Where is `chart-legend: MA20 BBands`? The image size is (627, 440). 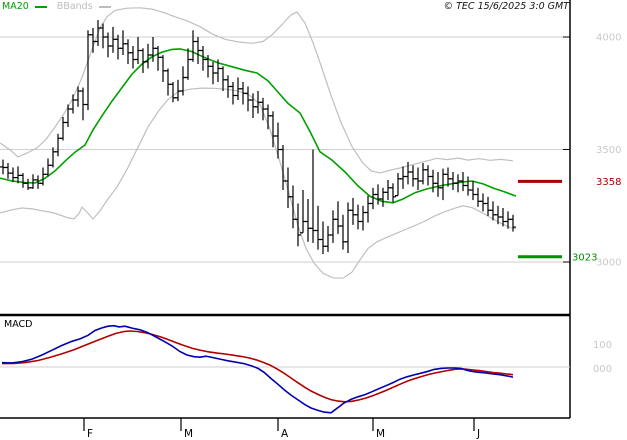
chart-legend: MA20 BBands is located at coordinates (59, 6).